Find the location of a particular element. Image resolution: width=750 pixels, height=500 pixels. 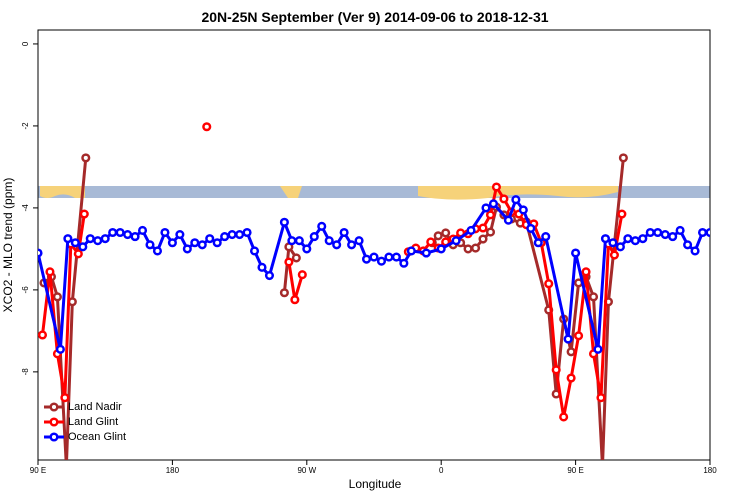

legend-label: Land Glint is located at coordinates (93, 422).